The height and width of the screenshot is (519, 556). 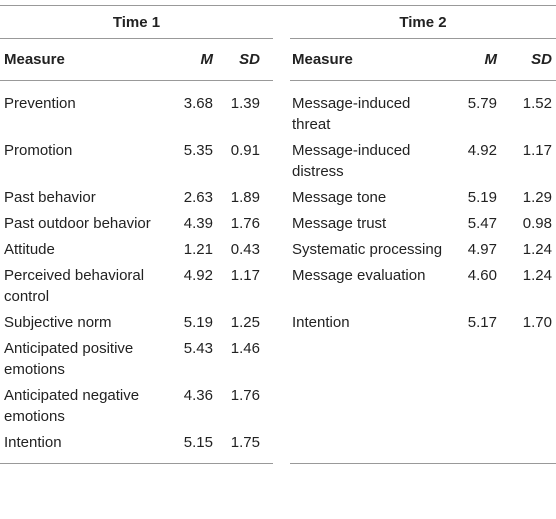 What do you see at coordinates (245, 103) in the screenshot?
I see `value-cell: 1.39` at bounding box center [245, 103].